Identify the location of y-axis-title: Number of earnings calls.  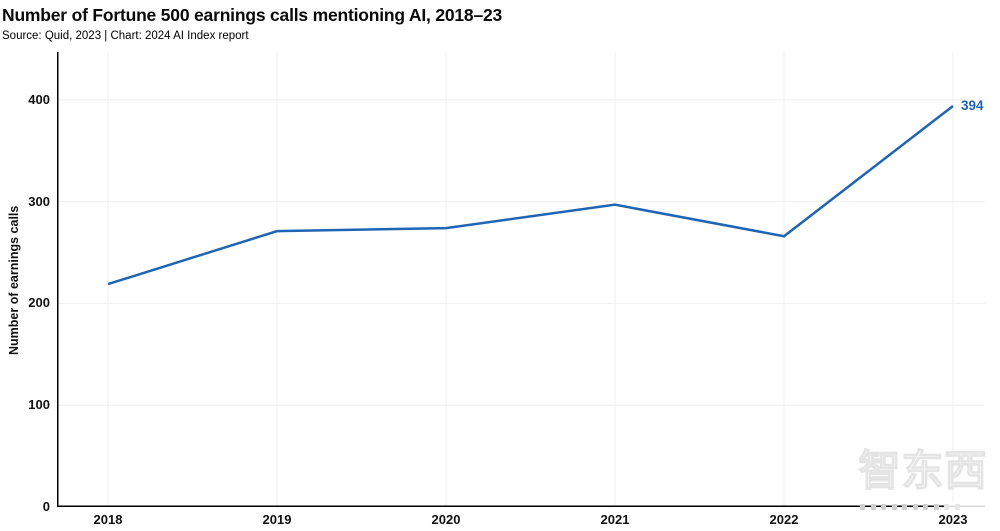
(14, 280).